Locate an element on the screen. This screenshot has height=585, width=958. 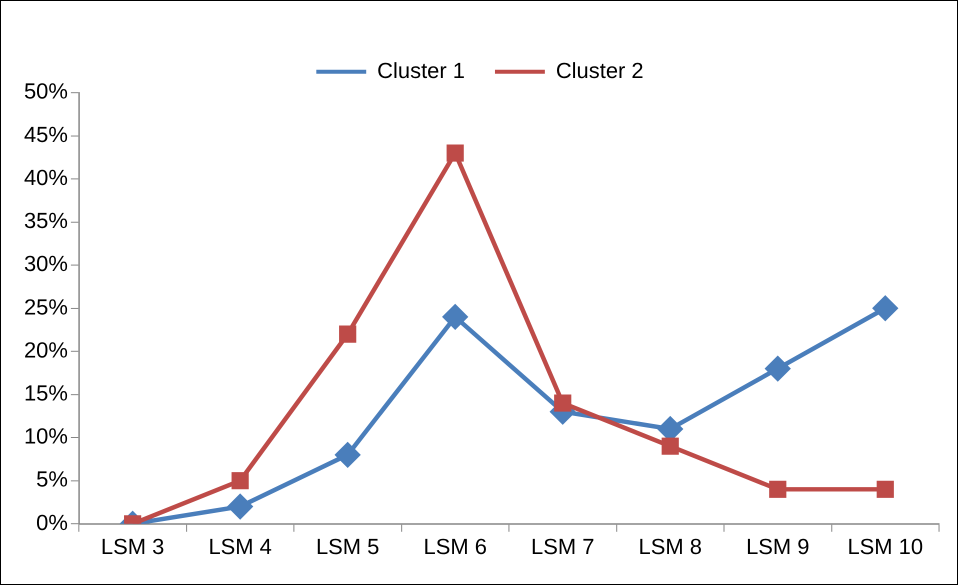
y-tick-label: 25% is located at coordinates (46, 307).